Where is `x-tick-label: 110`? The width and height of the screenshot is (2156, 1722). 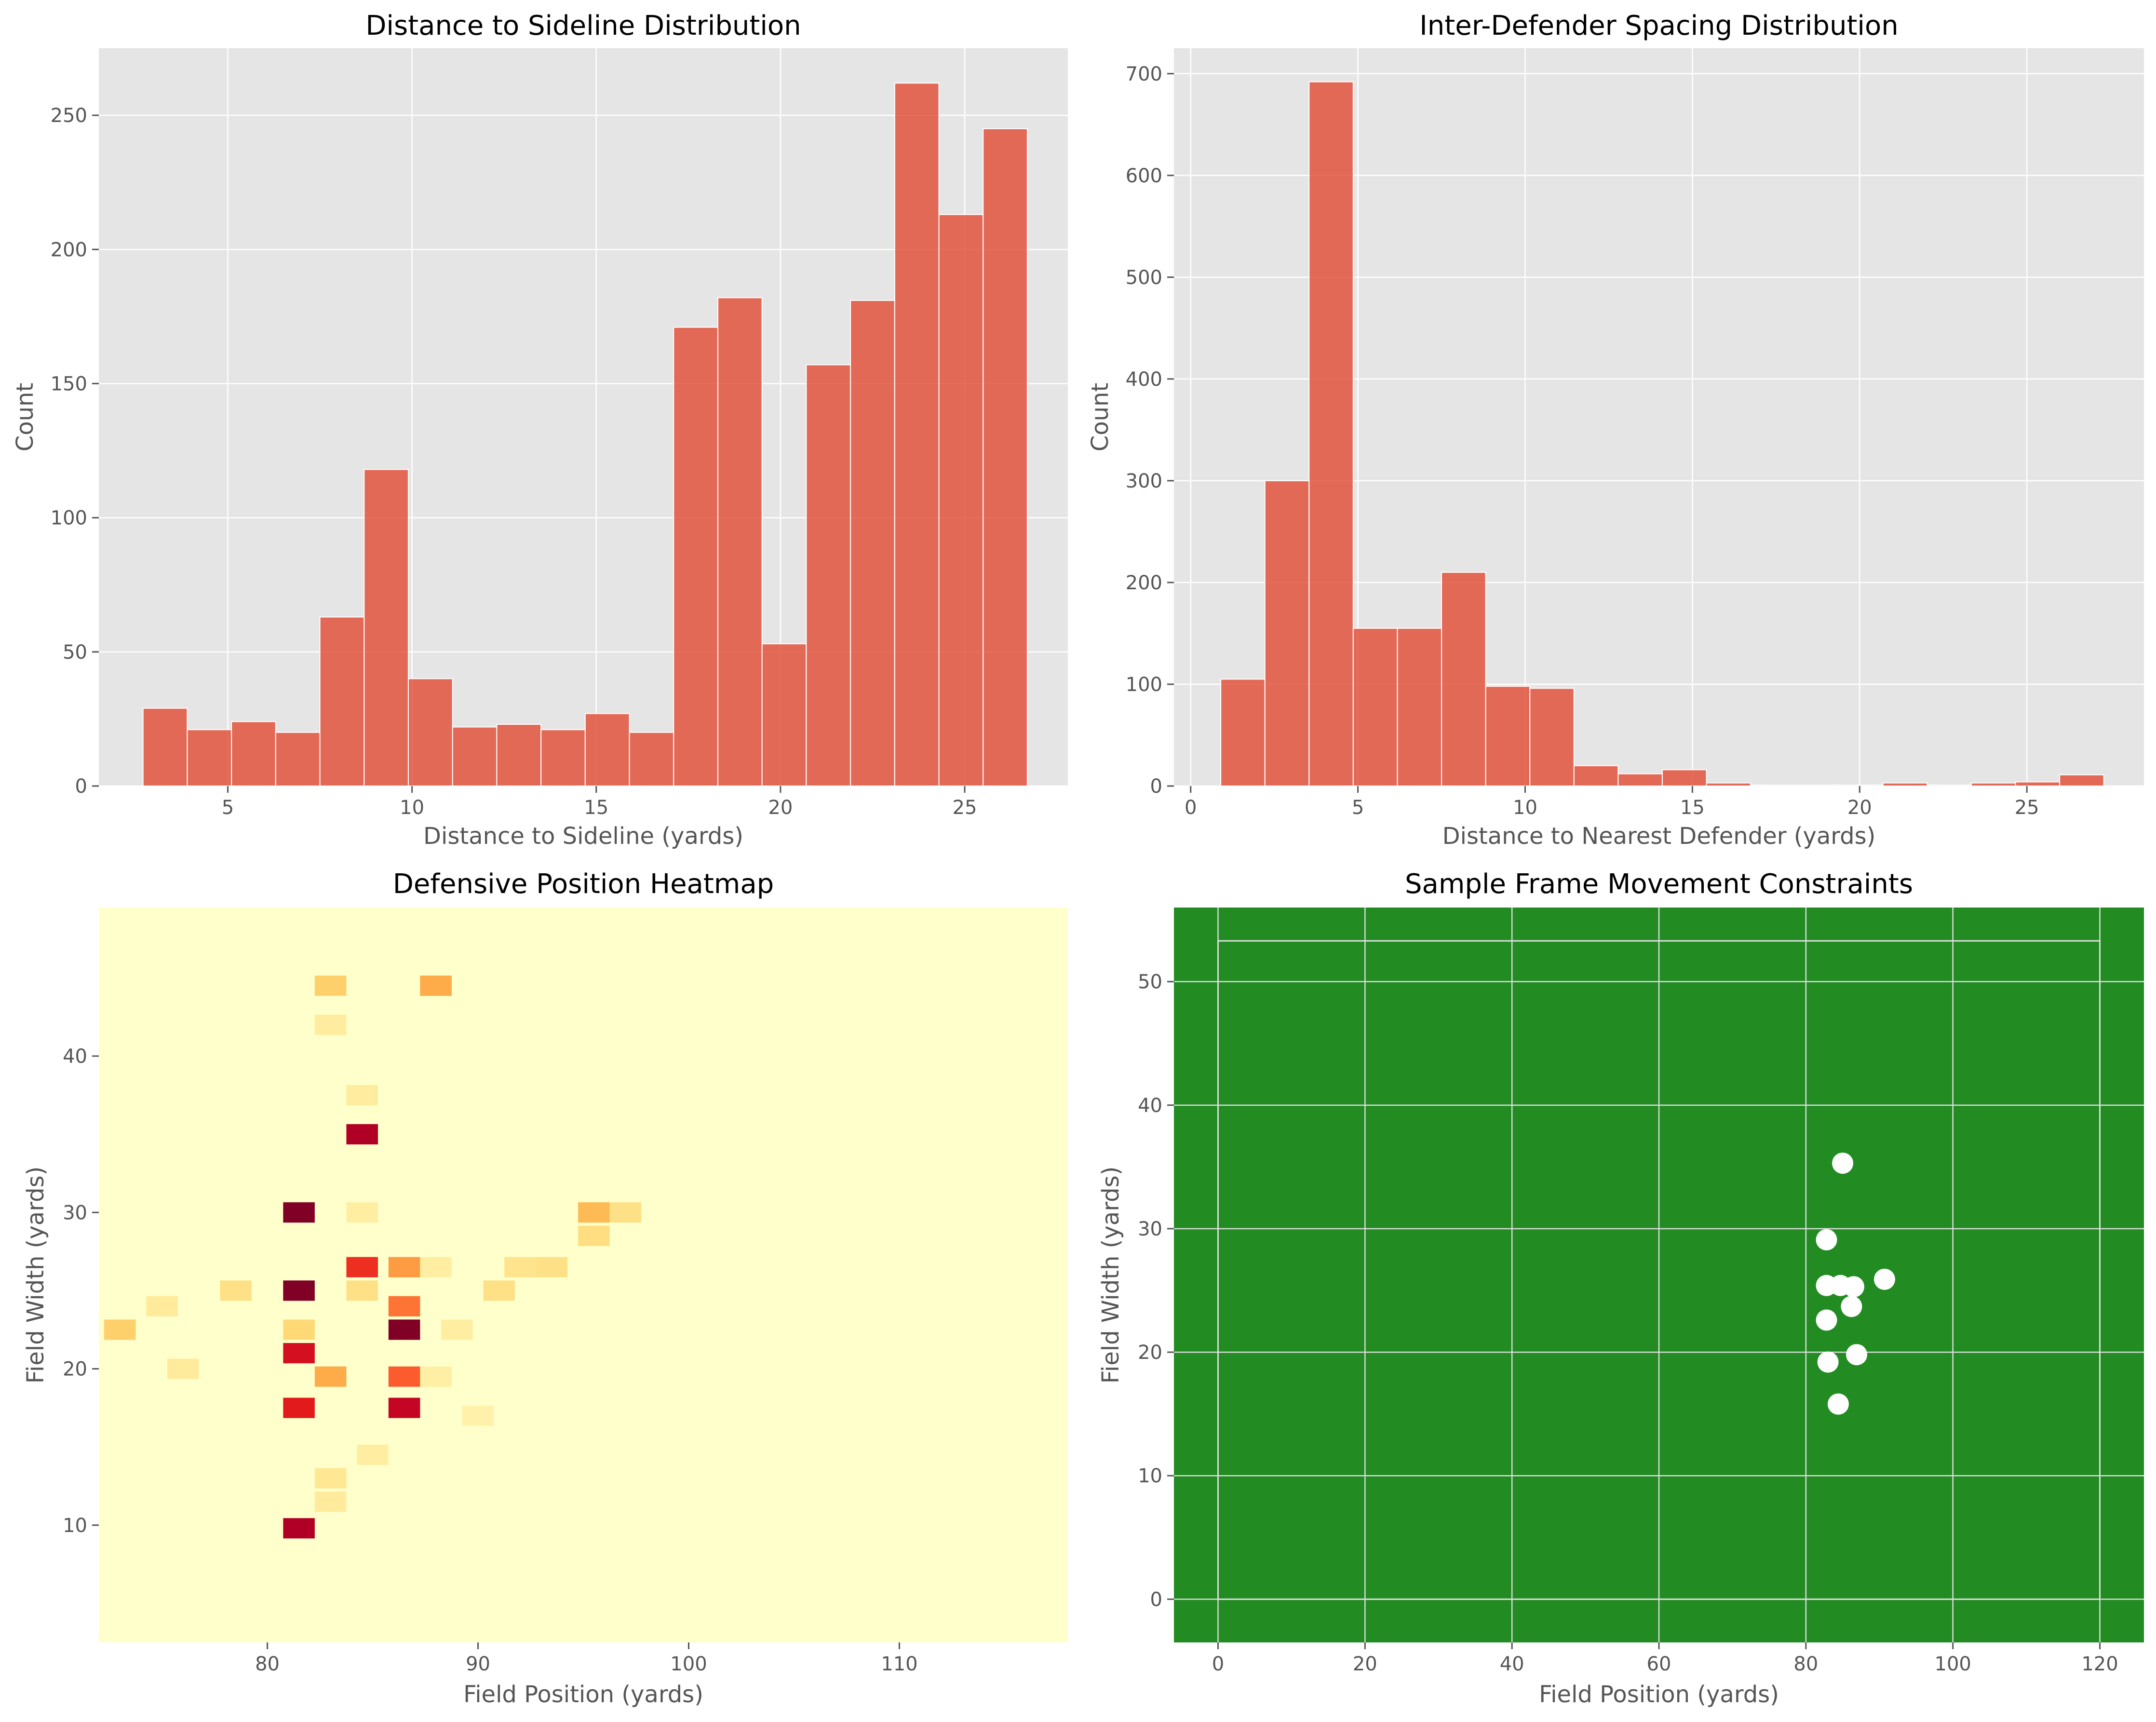
x-tick-label: 110 is located at coordinates (899, 1664).